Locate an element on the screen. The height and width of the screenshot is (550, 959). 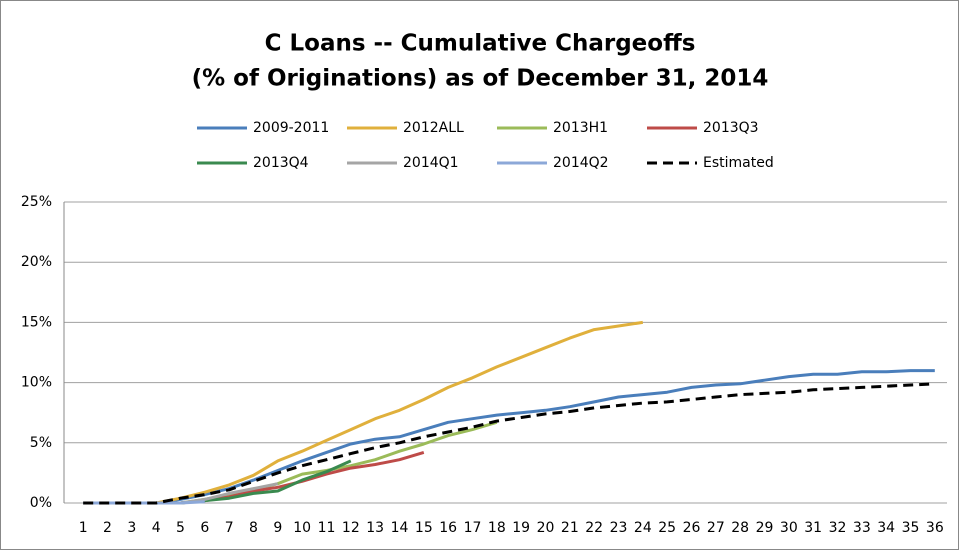
x-tick-label: 28 is located at coordinates (740, 528).